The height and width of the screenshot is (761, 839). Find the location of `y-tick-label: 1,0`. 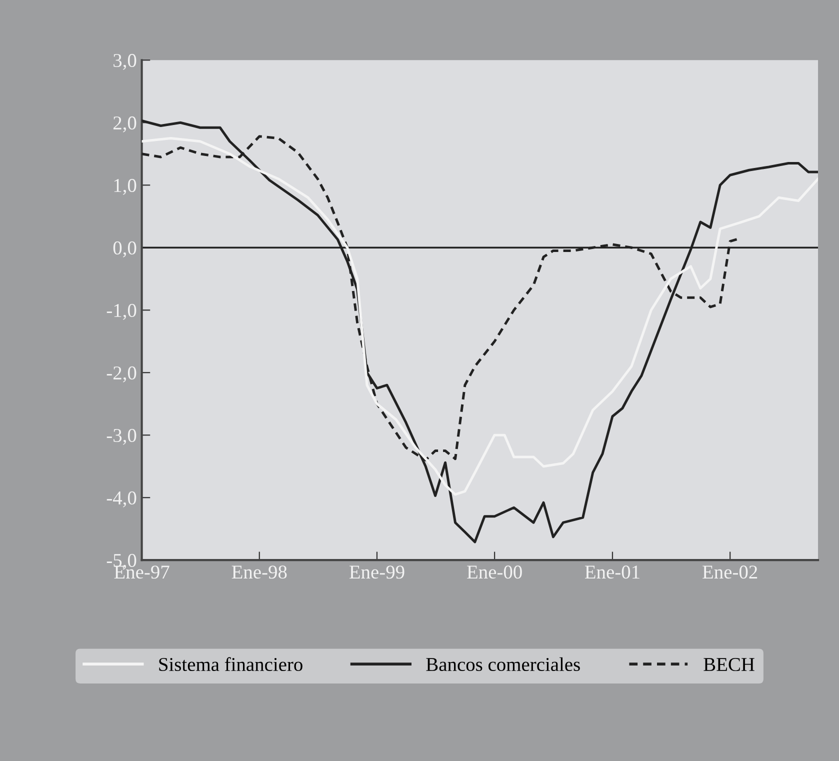

y-tick-label: 1,0 is located at coordinates (125, 186).